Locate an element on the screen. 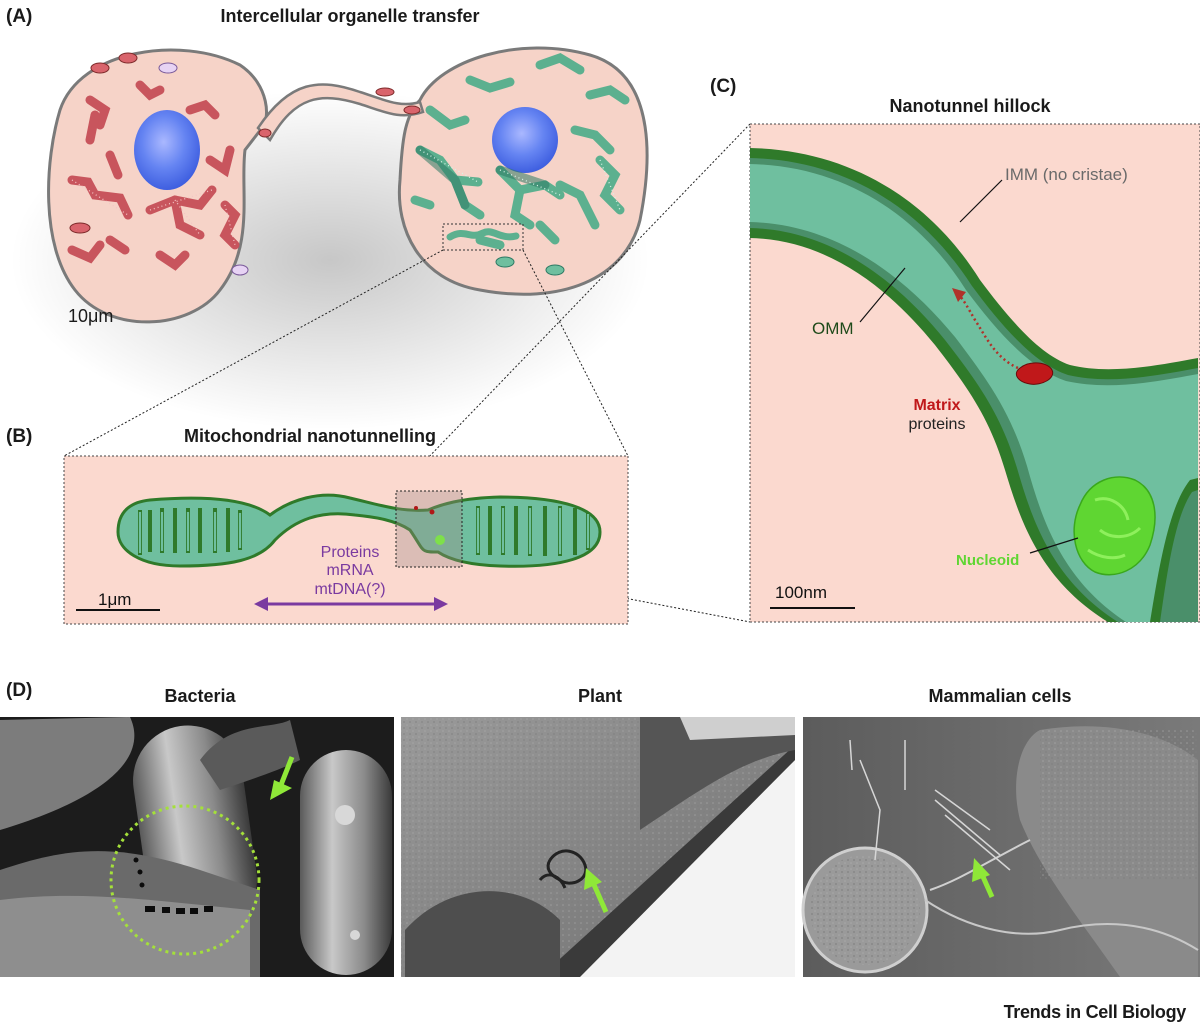 The height and width of the screenshot is (1031, 1200). contact-circle is located at coordinates (185, 880).